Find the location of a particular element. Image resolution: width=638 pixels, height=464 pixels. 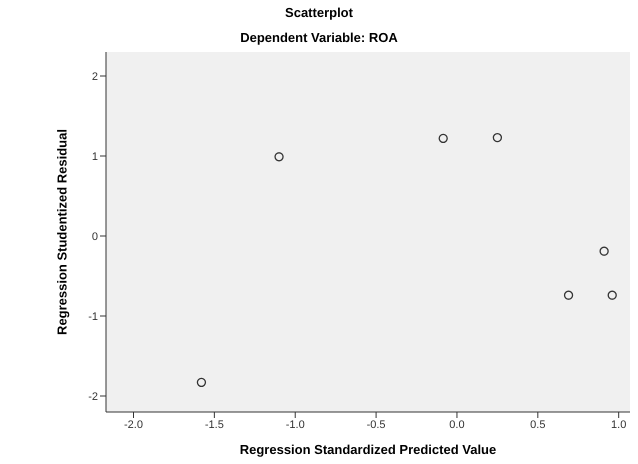

x-tick-label: 1.0 is located at coordinates (618, 424).